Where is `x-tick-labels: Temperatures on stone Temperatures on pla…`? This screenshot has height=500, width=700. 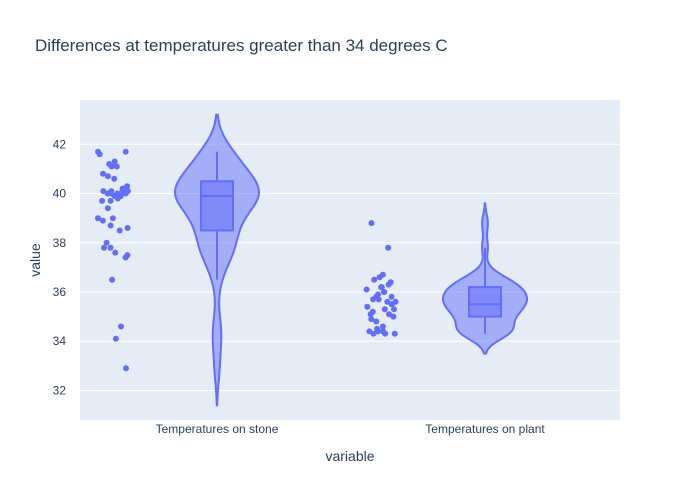 x-tick-labels: Temperatures on stone Temperatures on pla… is located at coordinates (351, 429).